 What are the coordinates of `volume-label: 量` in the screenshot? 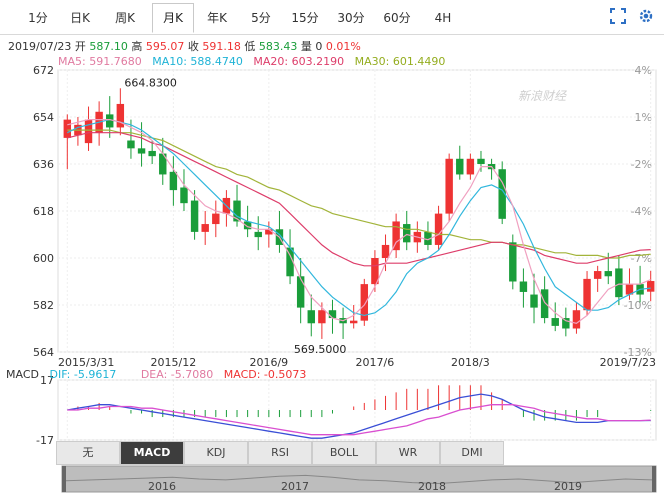 It's located at (306, 46).